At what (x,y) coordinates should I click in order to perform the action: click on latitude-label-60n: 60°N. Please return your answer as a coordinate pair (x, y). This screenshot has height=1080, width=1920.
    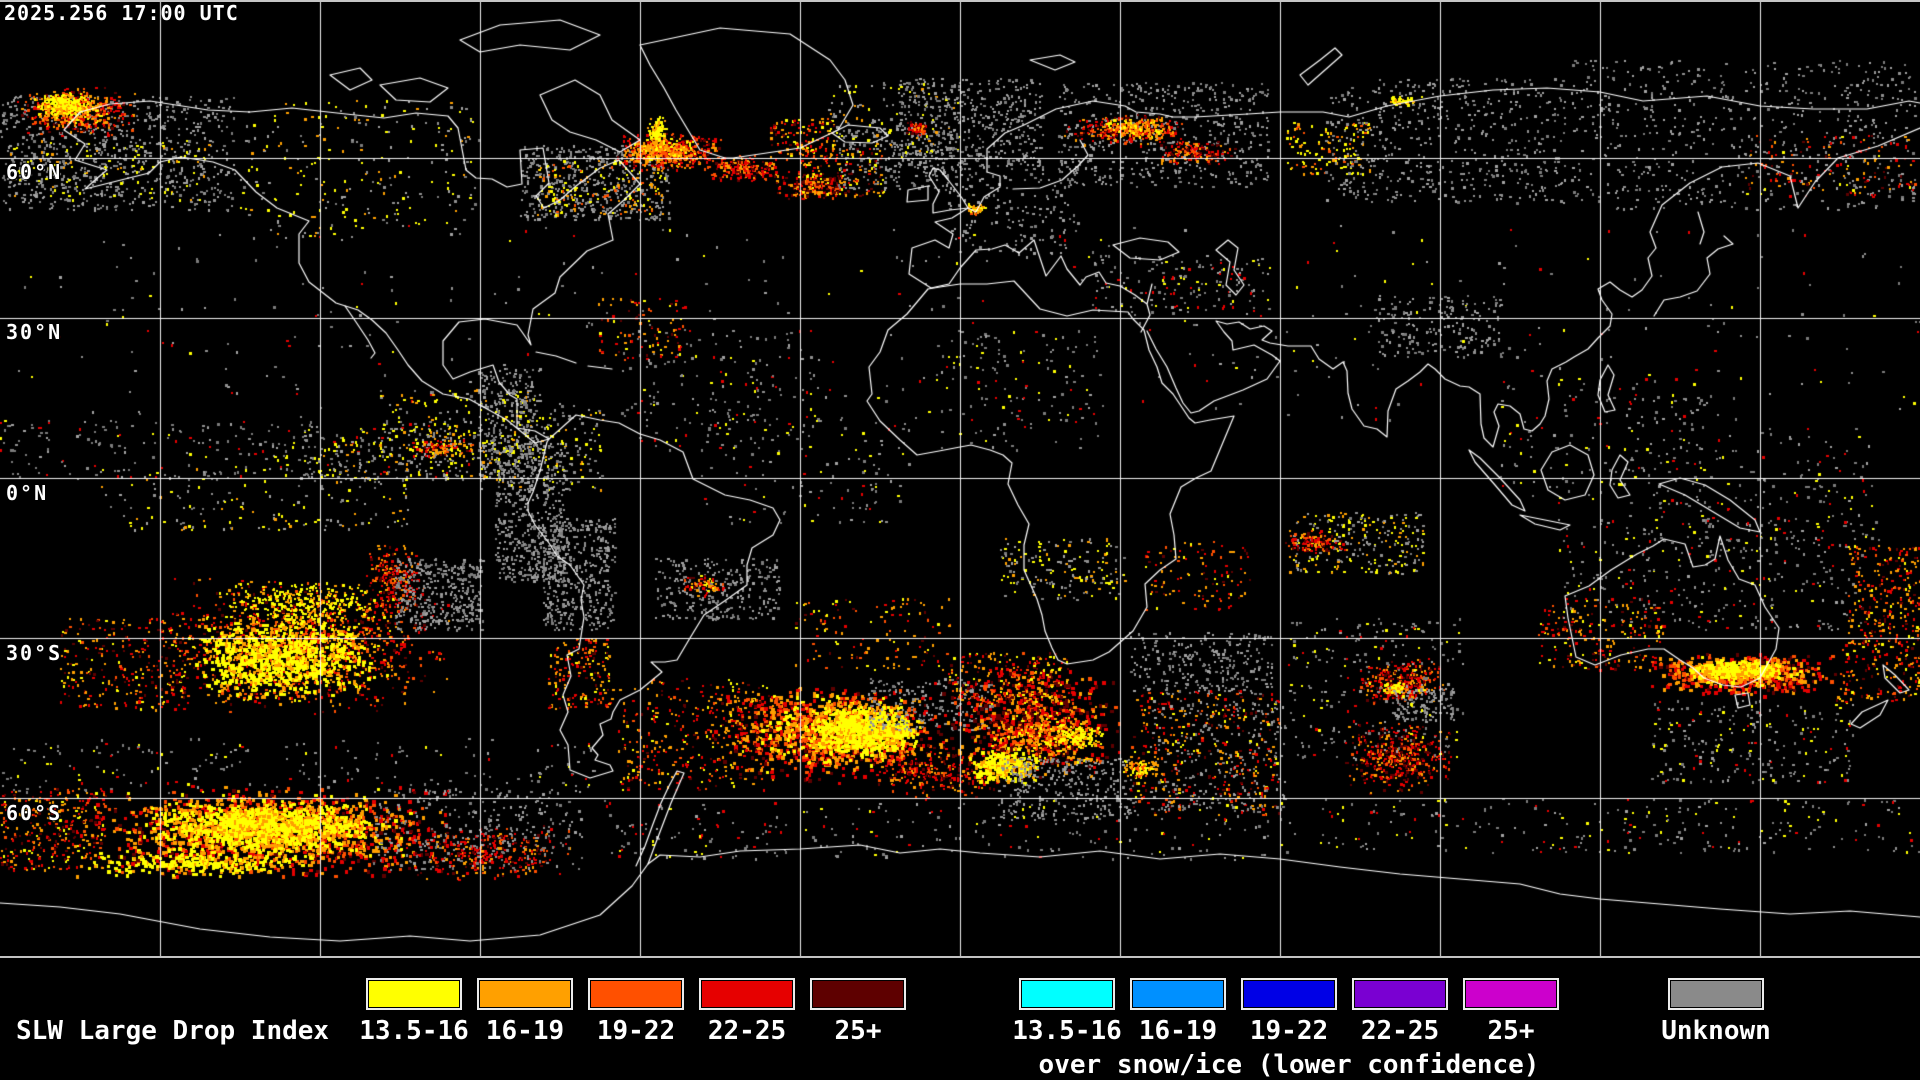
    Looking at the image, I should click on (34, 172).